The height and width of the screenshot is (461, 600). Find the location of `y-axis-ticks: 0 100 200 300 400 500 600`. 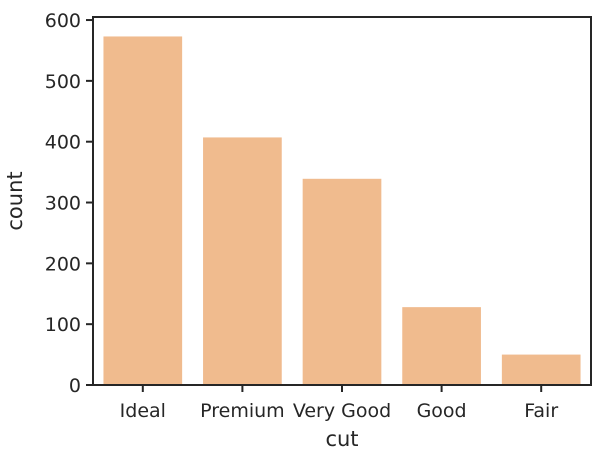

y-axis-ticks: 0 100 200 300 400 500 600 is located at coordinates (69, 203).